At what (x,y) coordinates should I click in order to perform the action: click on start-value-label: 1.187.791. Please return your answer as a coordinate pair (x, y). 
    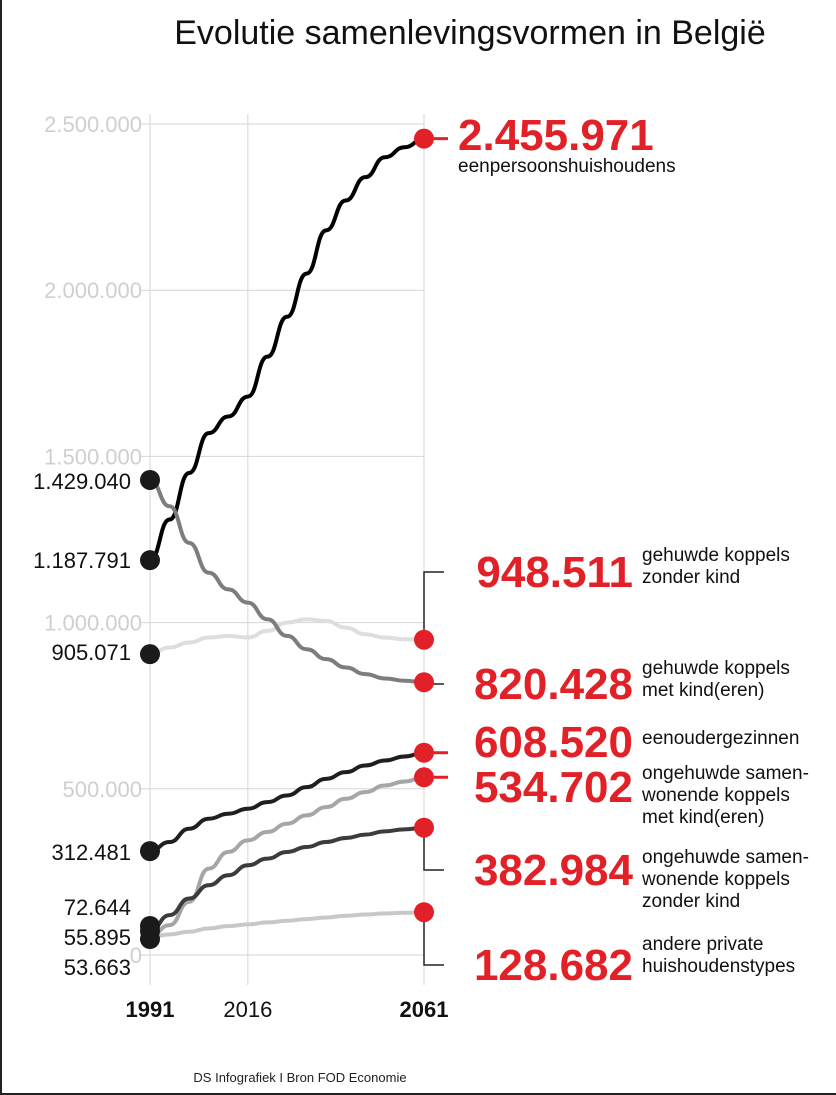
    Looking at the image, I should click on (82, 560).